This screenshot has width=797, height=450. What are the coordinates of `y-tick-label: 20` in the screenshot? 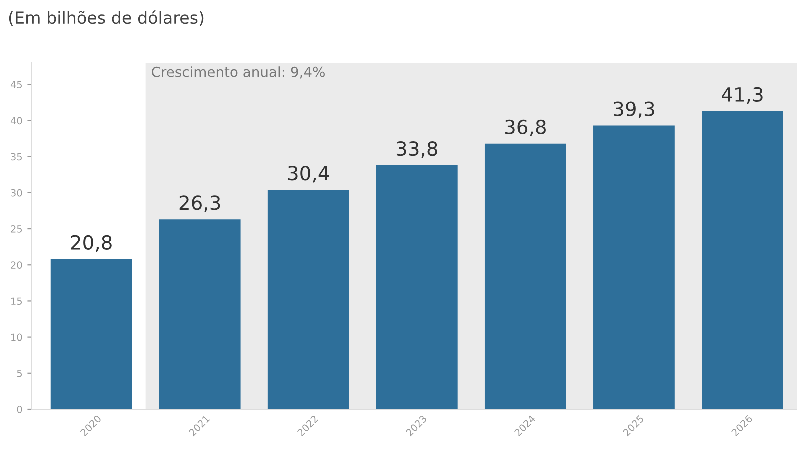 It's located at (16, 265).